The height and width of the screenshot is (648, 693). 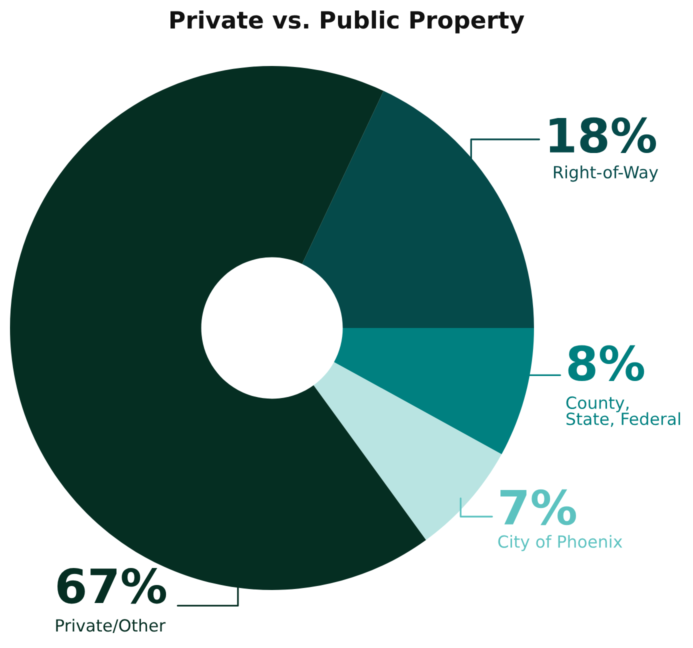 I want to click on data-label: 8%, so click(x=606, y=363).